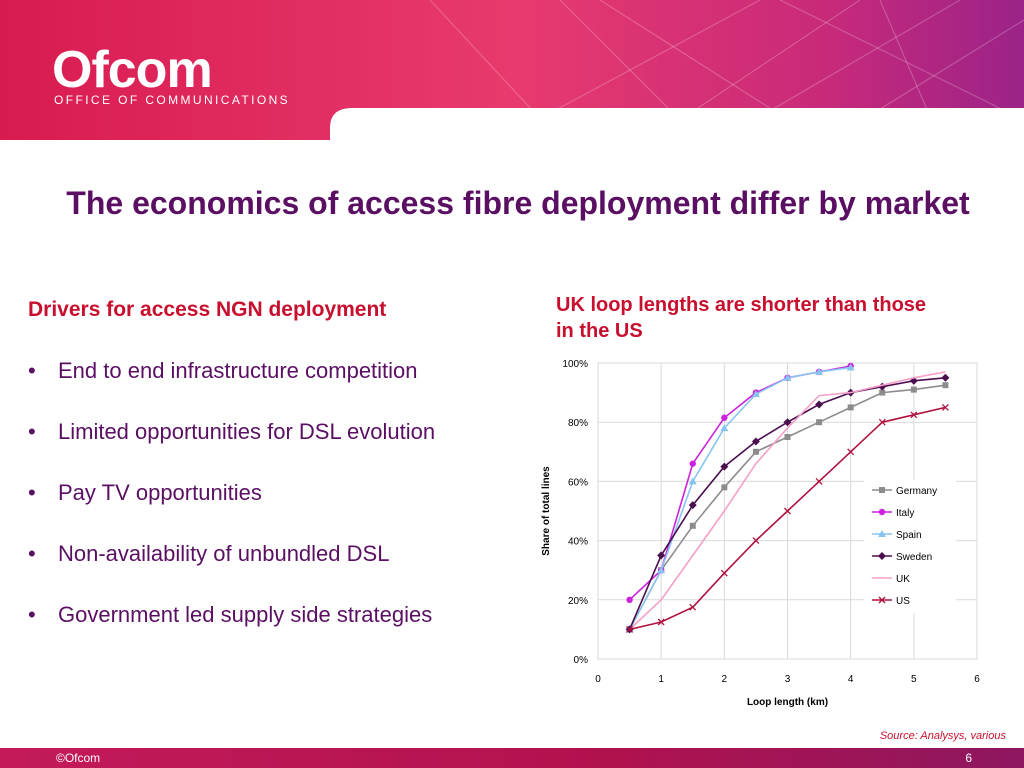 The width and height of the screenshot is (1024, 768). I want to click on legend-item: UK, so click(891, 579).